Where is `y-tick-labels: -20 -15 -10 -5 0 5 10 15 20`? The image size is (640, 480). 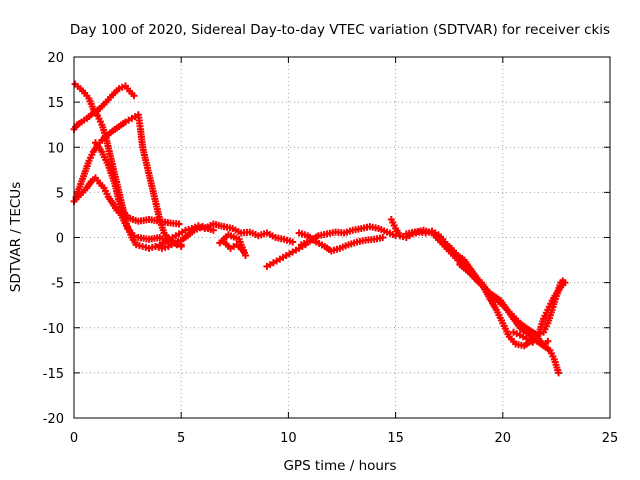
y-tick-labels: -20 -15 -10 -5 0 5 10 15 20 is located at coordinates (53, 239).